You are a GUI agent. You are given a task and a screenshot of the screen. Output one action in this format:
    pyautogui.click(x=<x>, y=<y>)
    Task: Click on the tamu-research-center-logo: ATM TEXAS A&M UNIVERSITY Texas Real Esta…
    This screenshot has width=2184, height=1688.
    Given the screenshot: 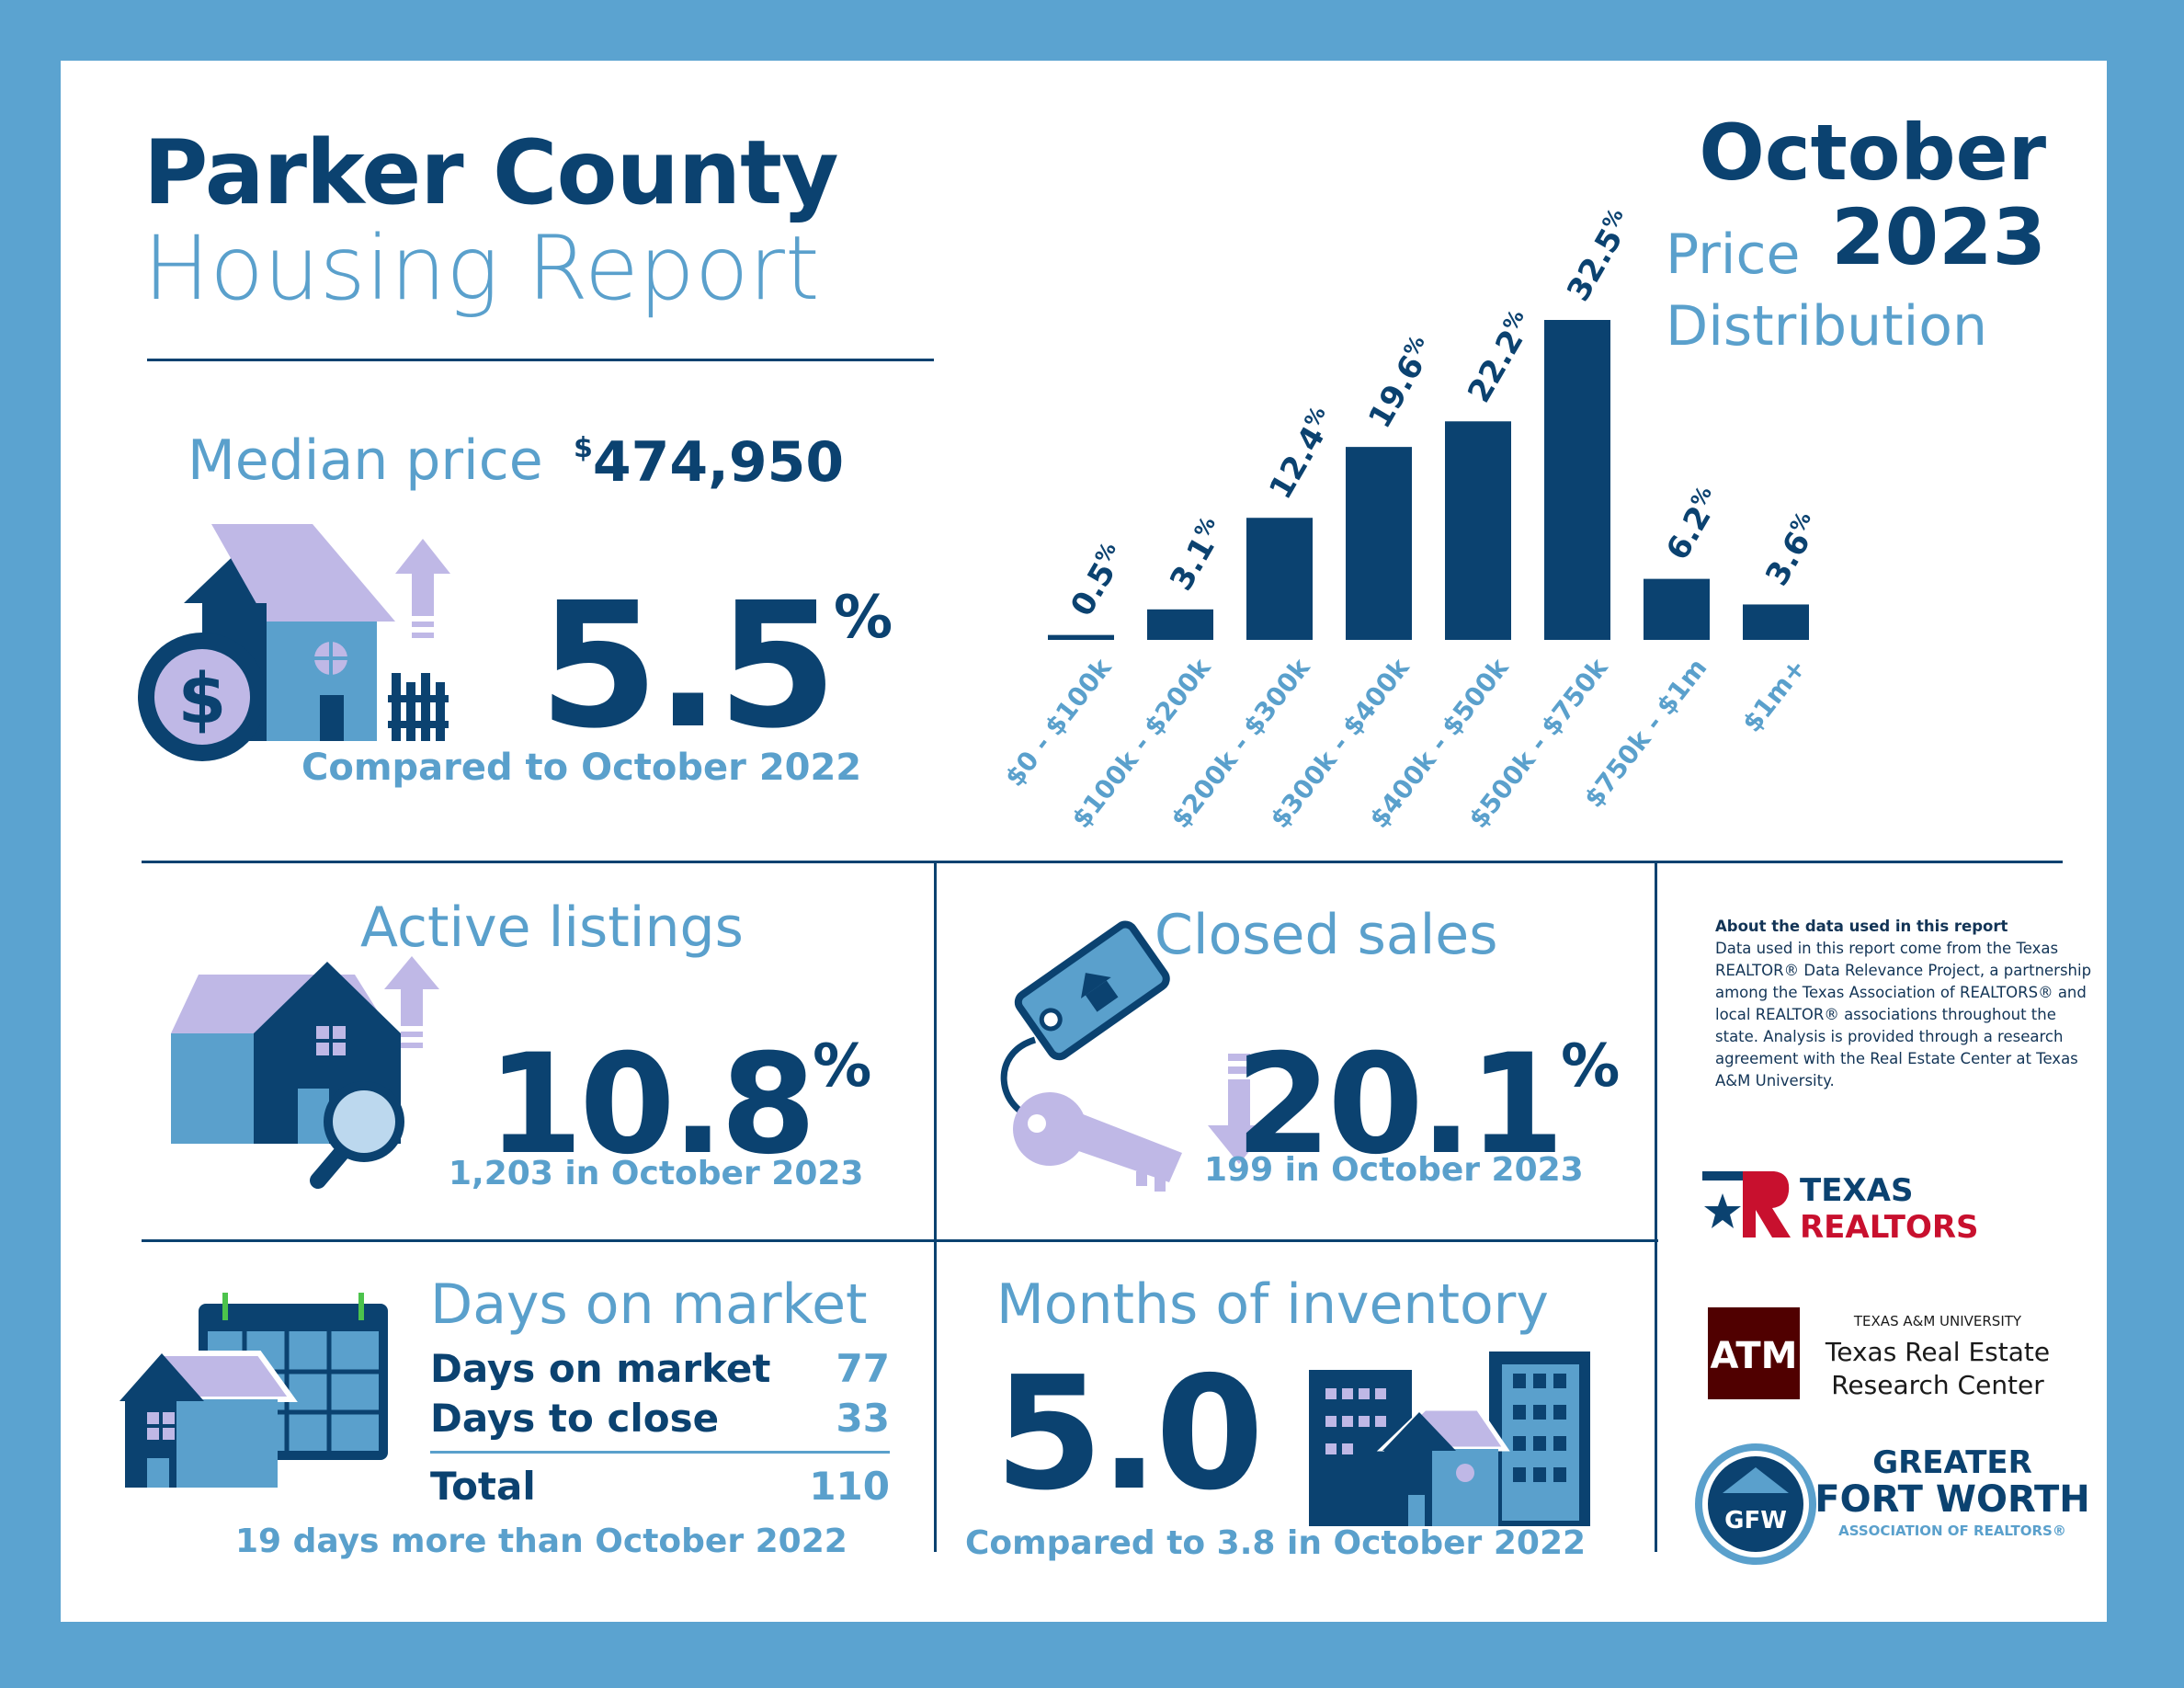 What is the action you would take?
    pyautogui.click(x=1879, y=1354)
    